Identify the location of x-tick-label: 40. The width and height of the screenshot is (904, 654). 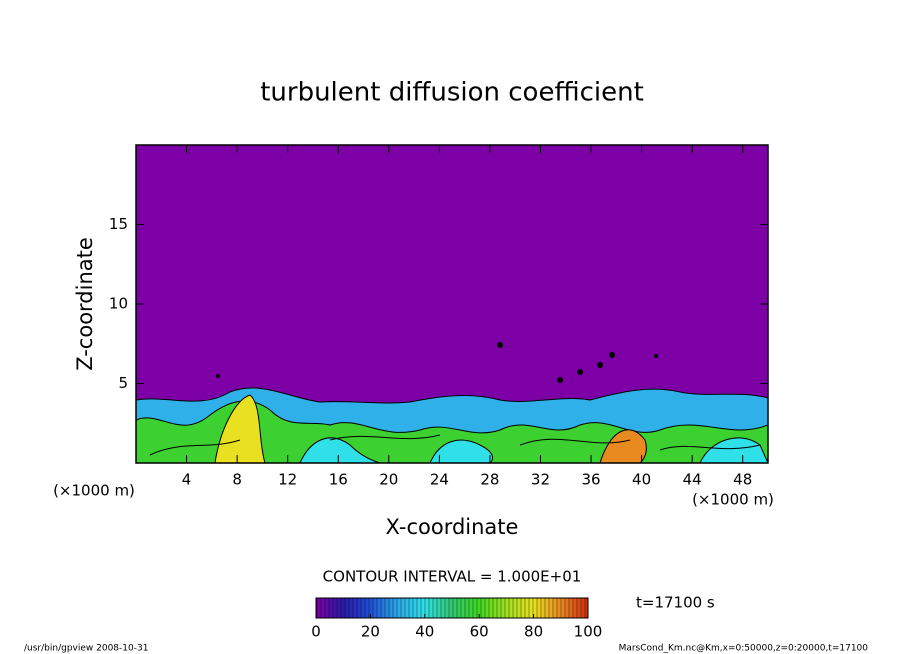
(641, 480).